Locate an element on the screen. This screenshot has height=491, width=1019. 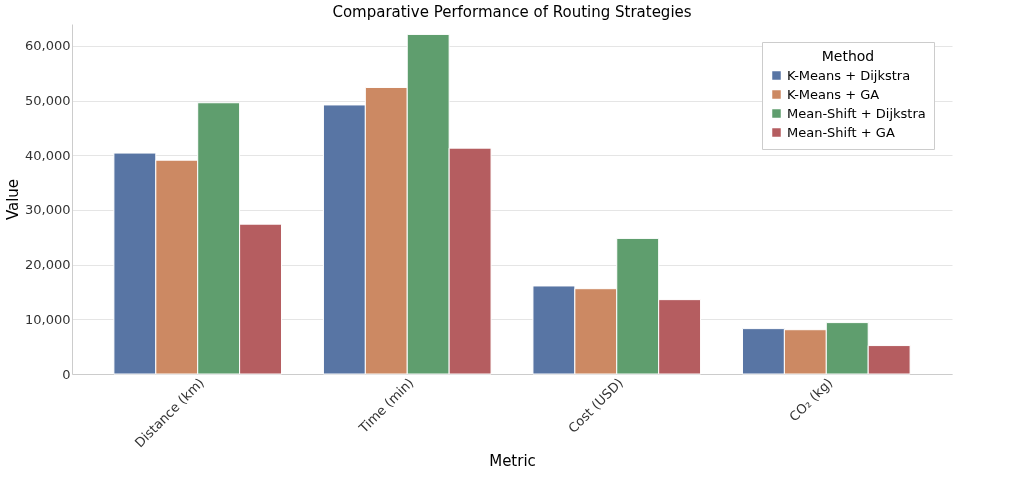
y-axis-title: Value is located at coordinates (13, 199).